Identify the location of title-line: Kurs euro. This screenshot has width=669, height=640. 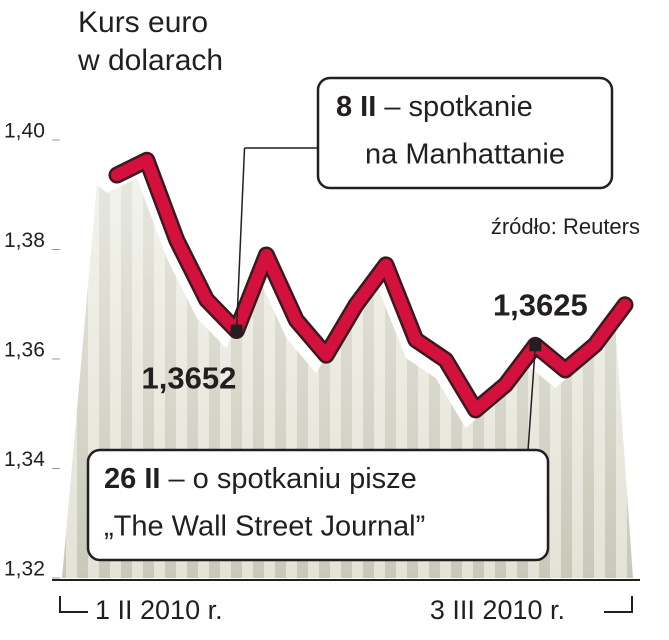
(143, 22).